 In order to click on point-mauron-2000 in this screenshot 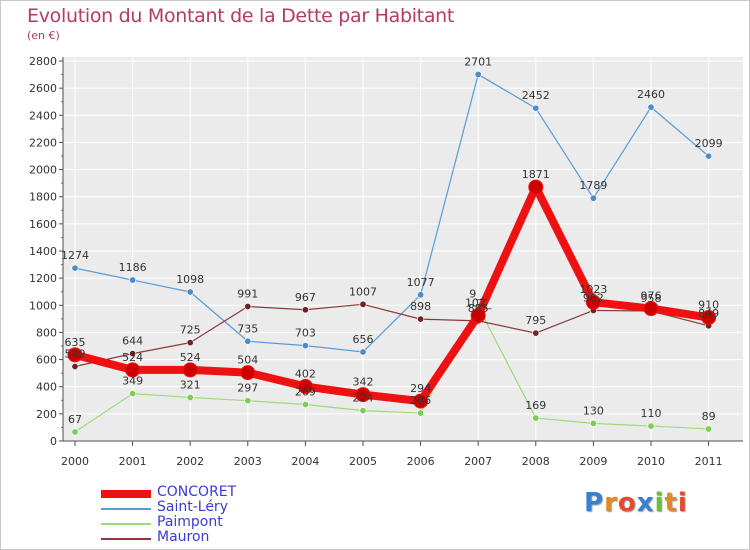, I will do `click(75, 366)`.